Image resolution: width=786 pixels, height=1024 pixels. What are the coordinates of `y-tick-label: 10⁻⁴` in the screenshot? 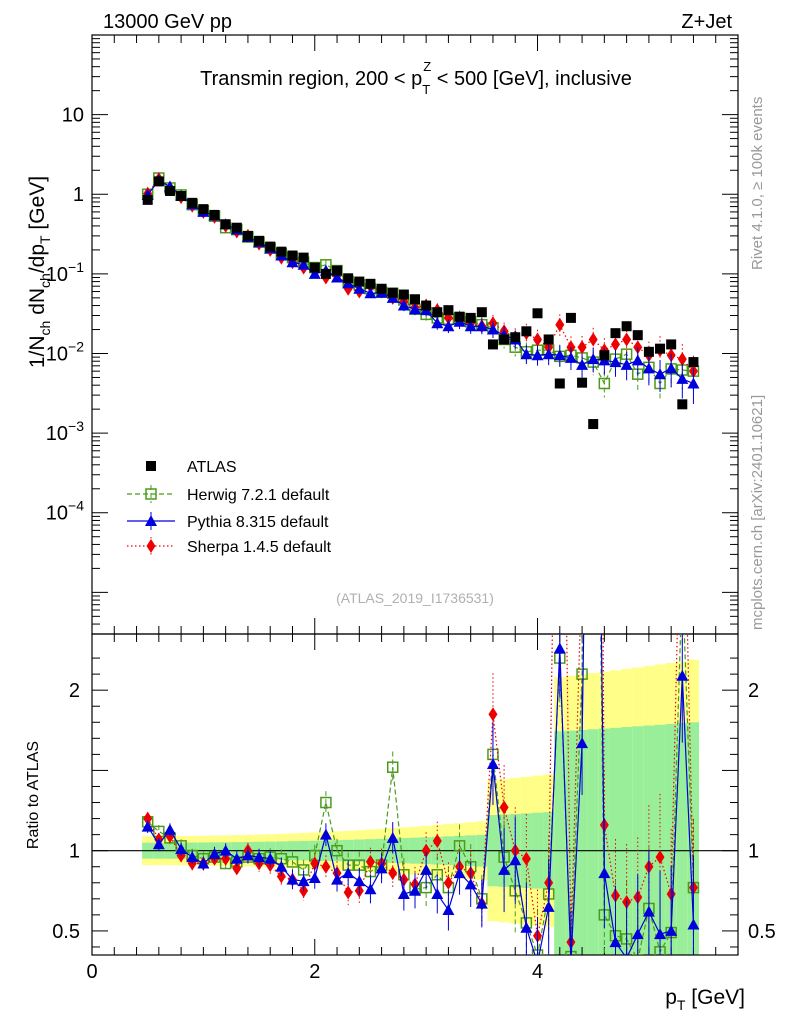 It's located at (65, 511).